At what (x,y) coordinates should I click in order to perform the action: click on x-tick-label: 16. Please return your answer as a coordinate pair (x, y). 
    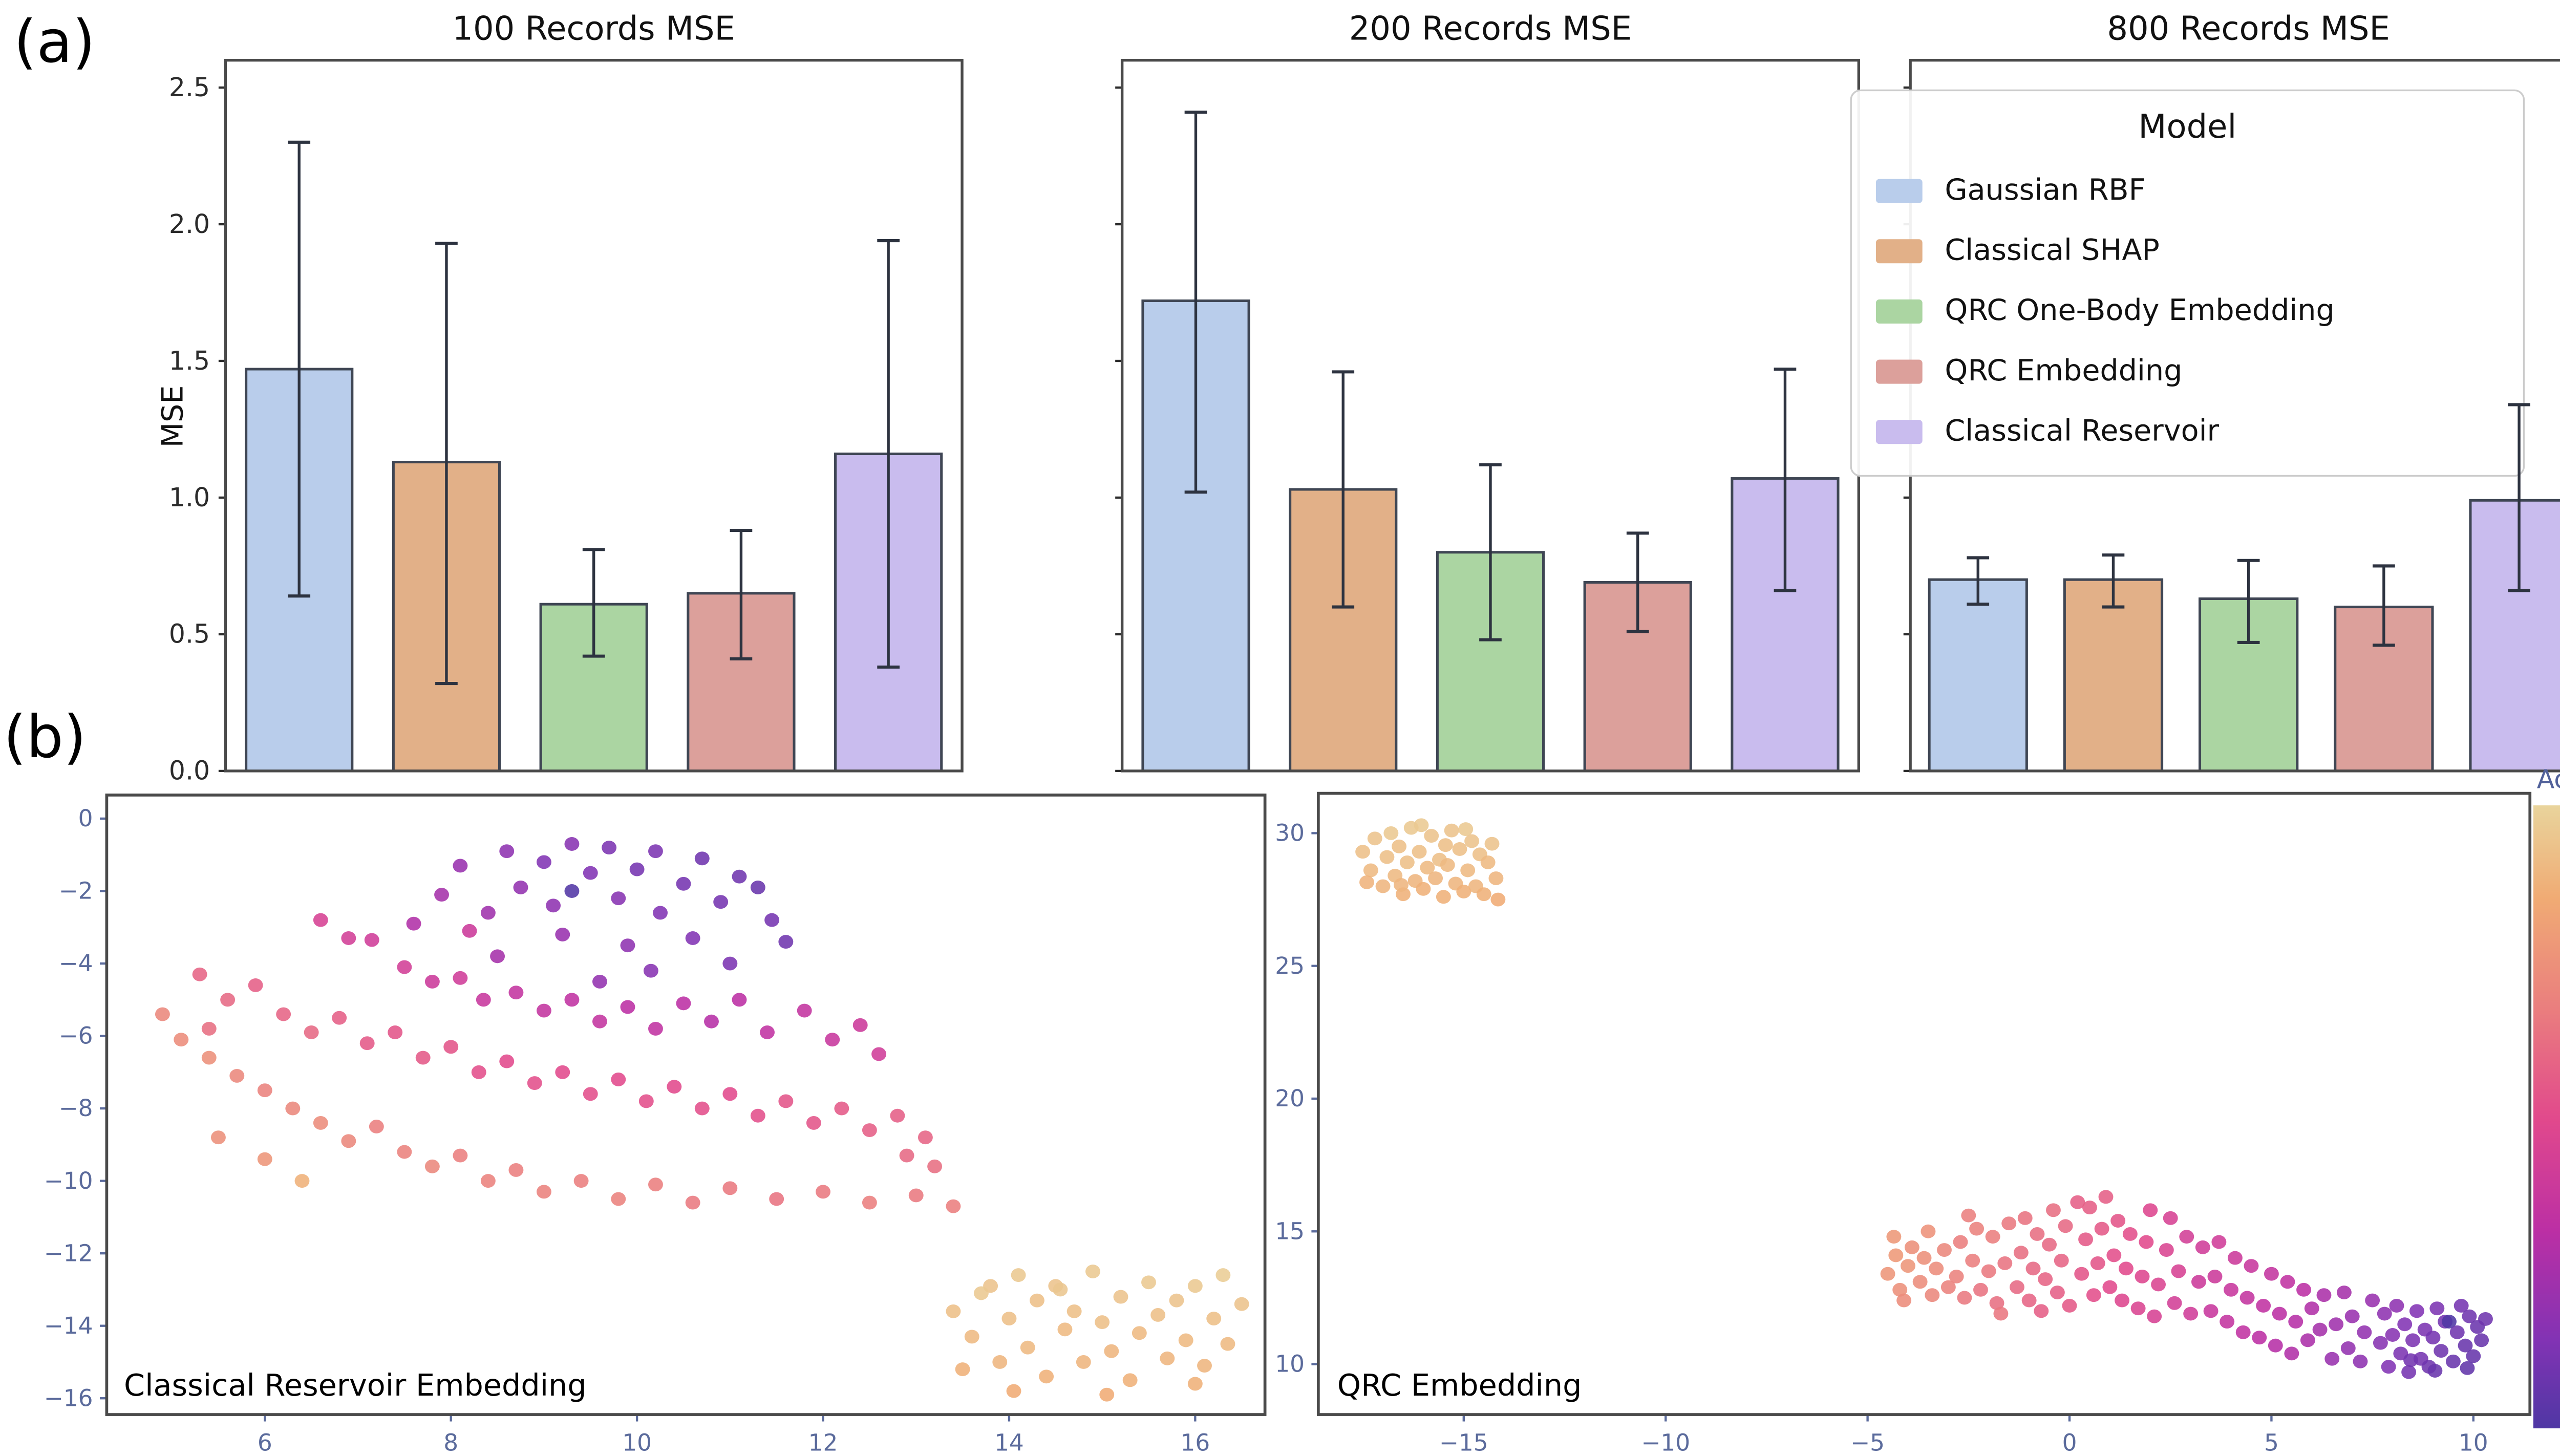
    Looking at the image, I should click on (1195, 1442).